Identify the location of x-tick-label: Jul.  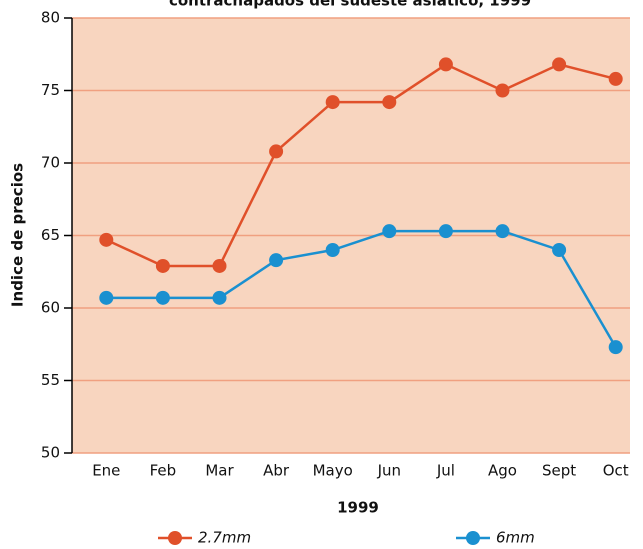
(445, 471).